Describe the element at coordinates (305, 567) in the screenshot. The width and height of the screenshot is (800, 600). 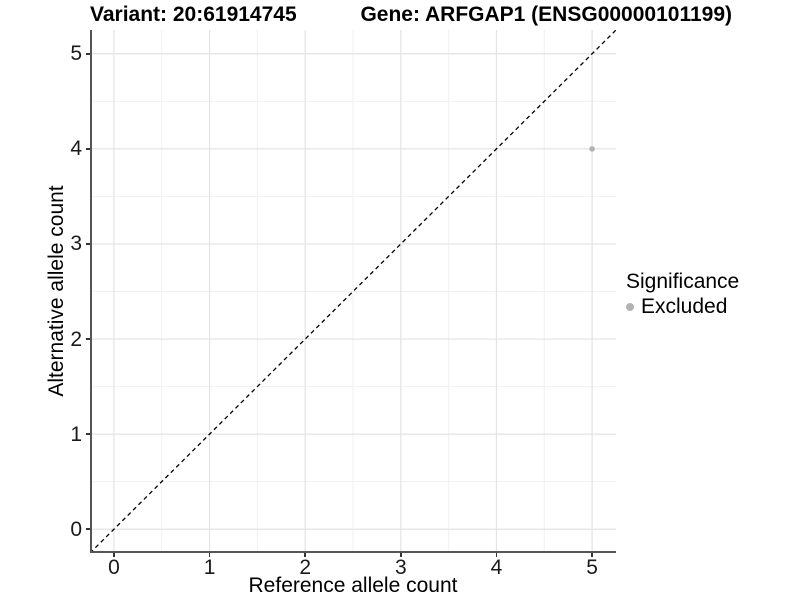
I see `x-tick-label: 2` at that location.